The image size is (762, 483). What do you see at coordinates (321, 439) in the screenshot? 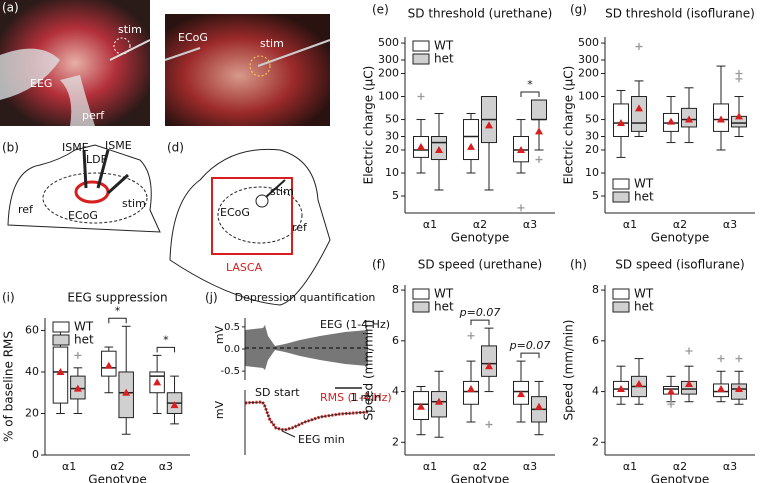
I see `trace-label: EEG min` at bounding box center [321, 439].